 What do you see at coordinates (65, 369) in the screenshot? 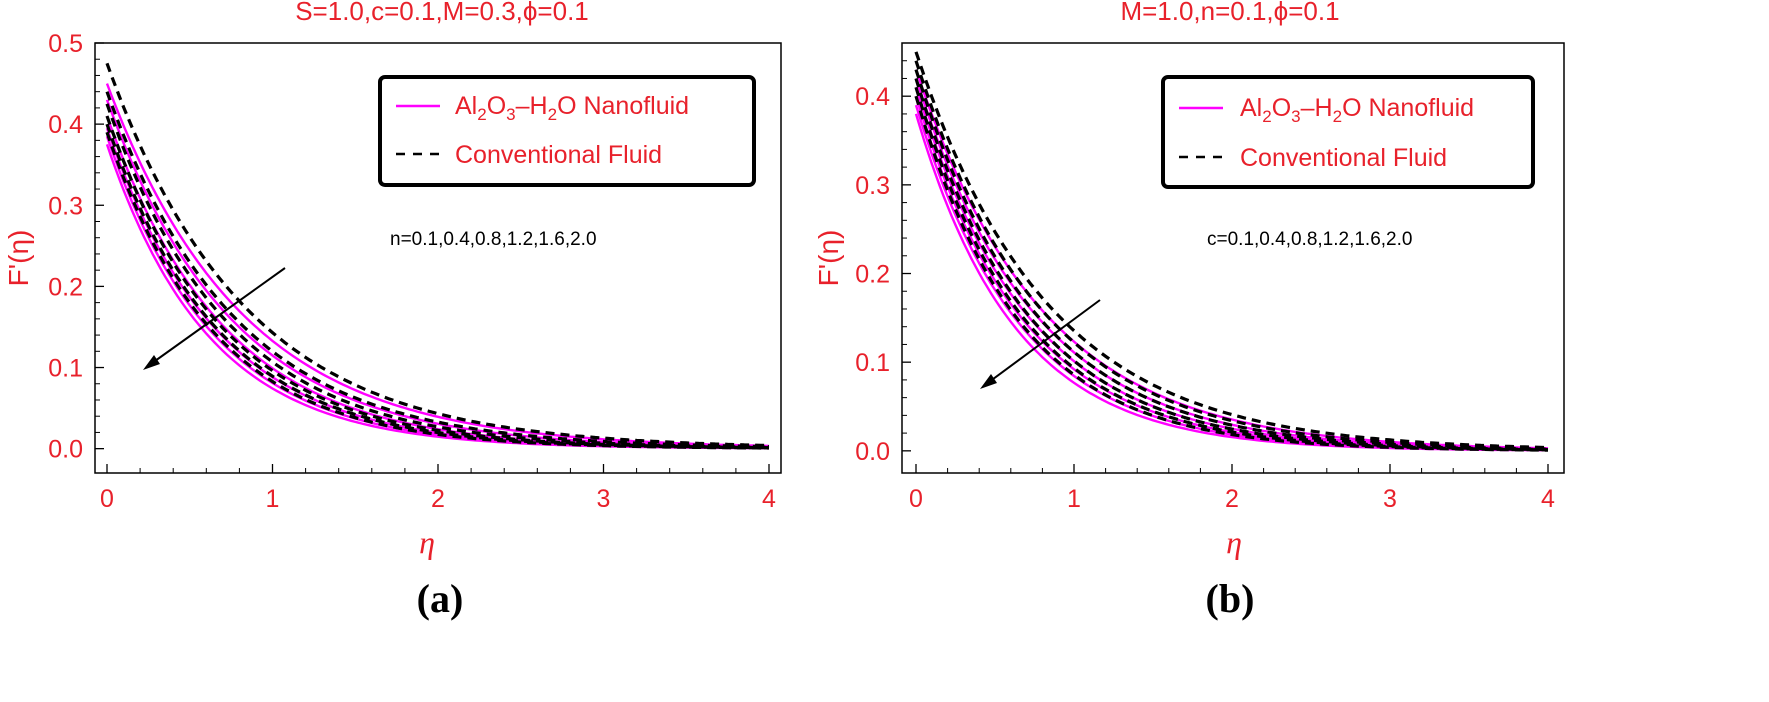
I see `chart-a-ytick-label-0.1: 0.1` at bounding box center [65, 369].